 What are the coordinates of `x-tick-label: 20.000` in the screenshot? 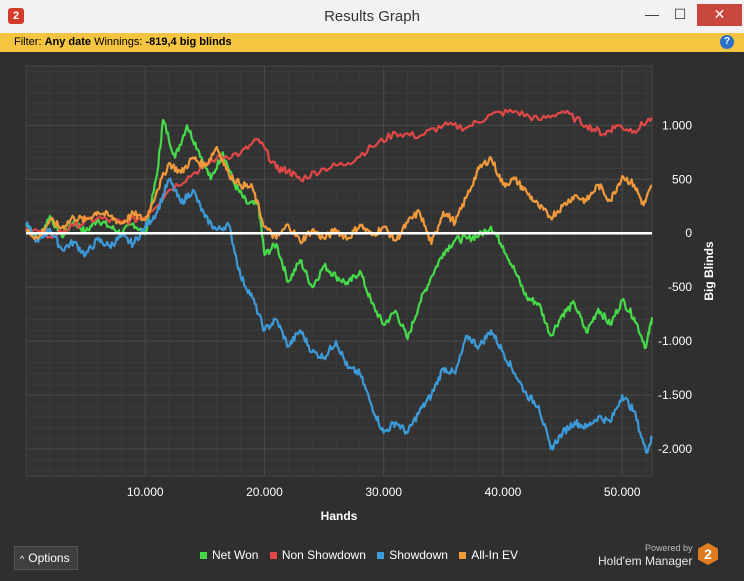 It's located at (264, 492).